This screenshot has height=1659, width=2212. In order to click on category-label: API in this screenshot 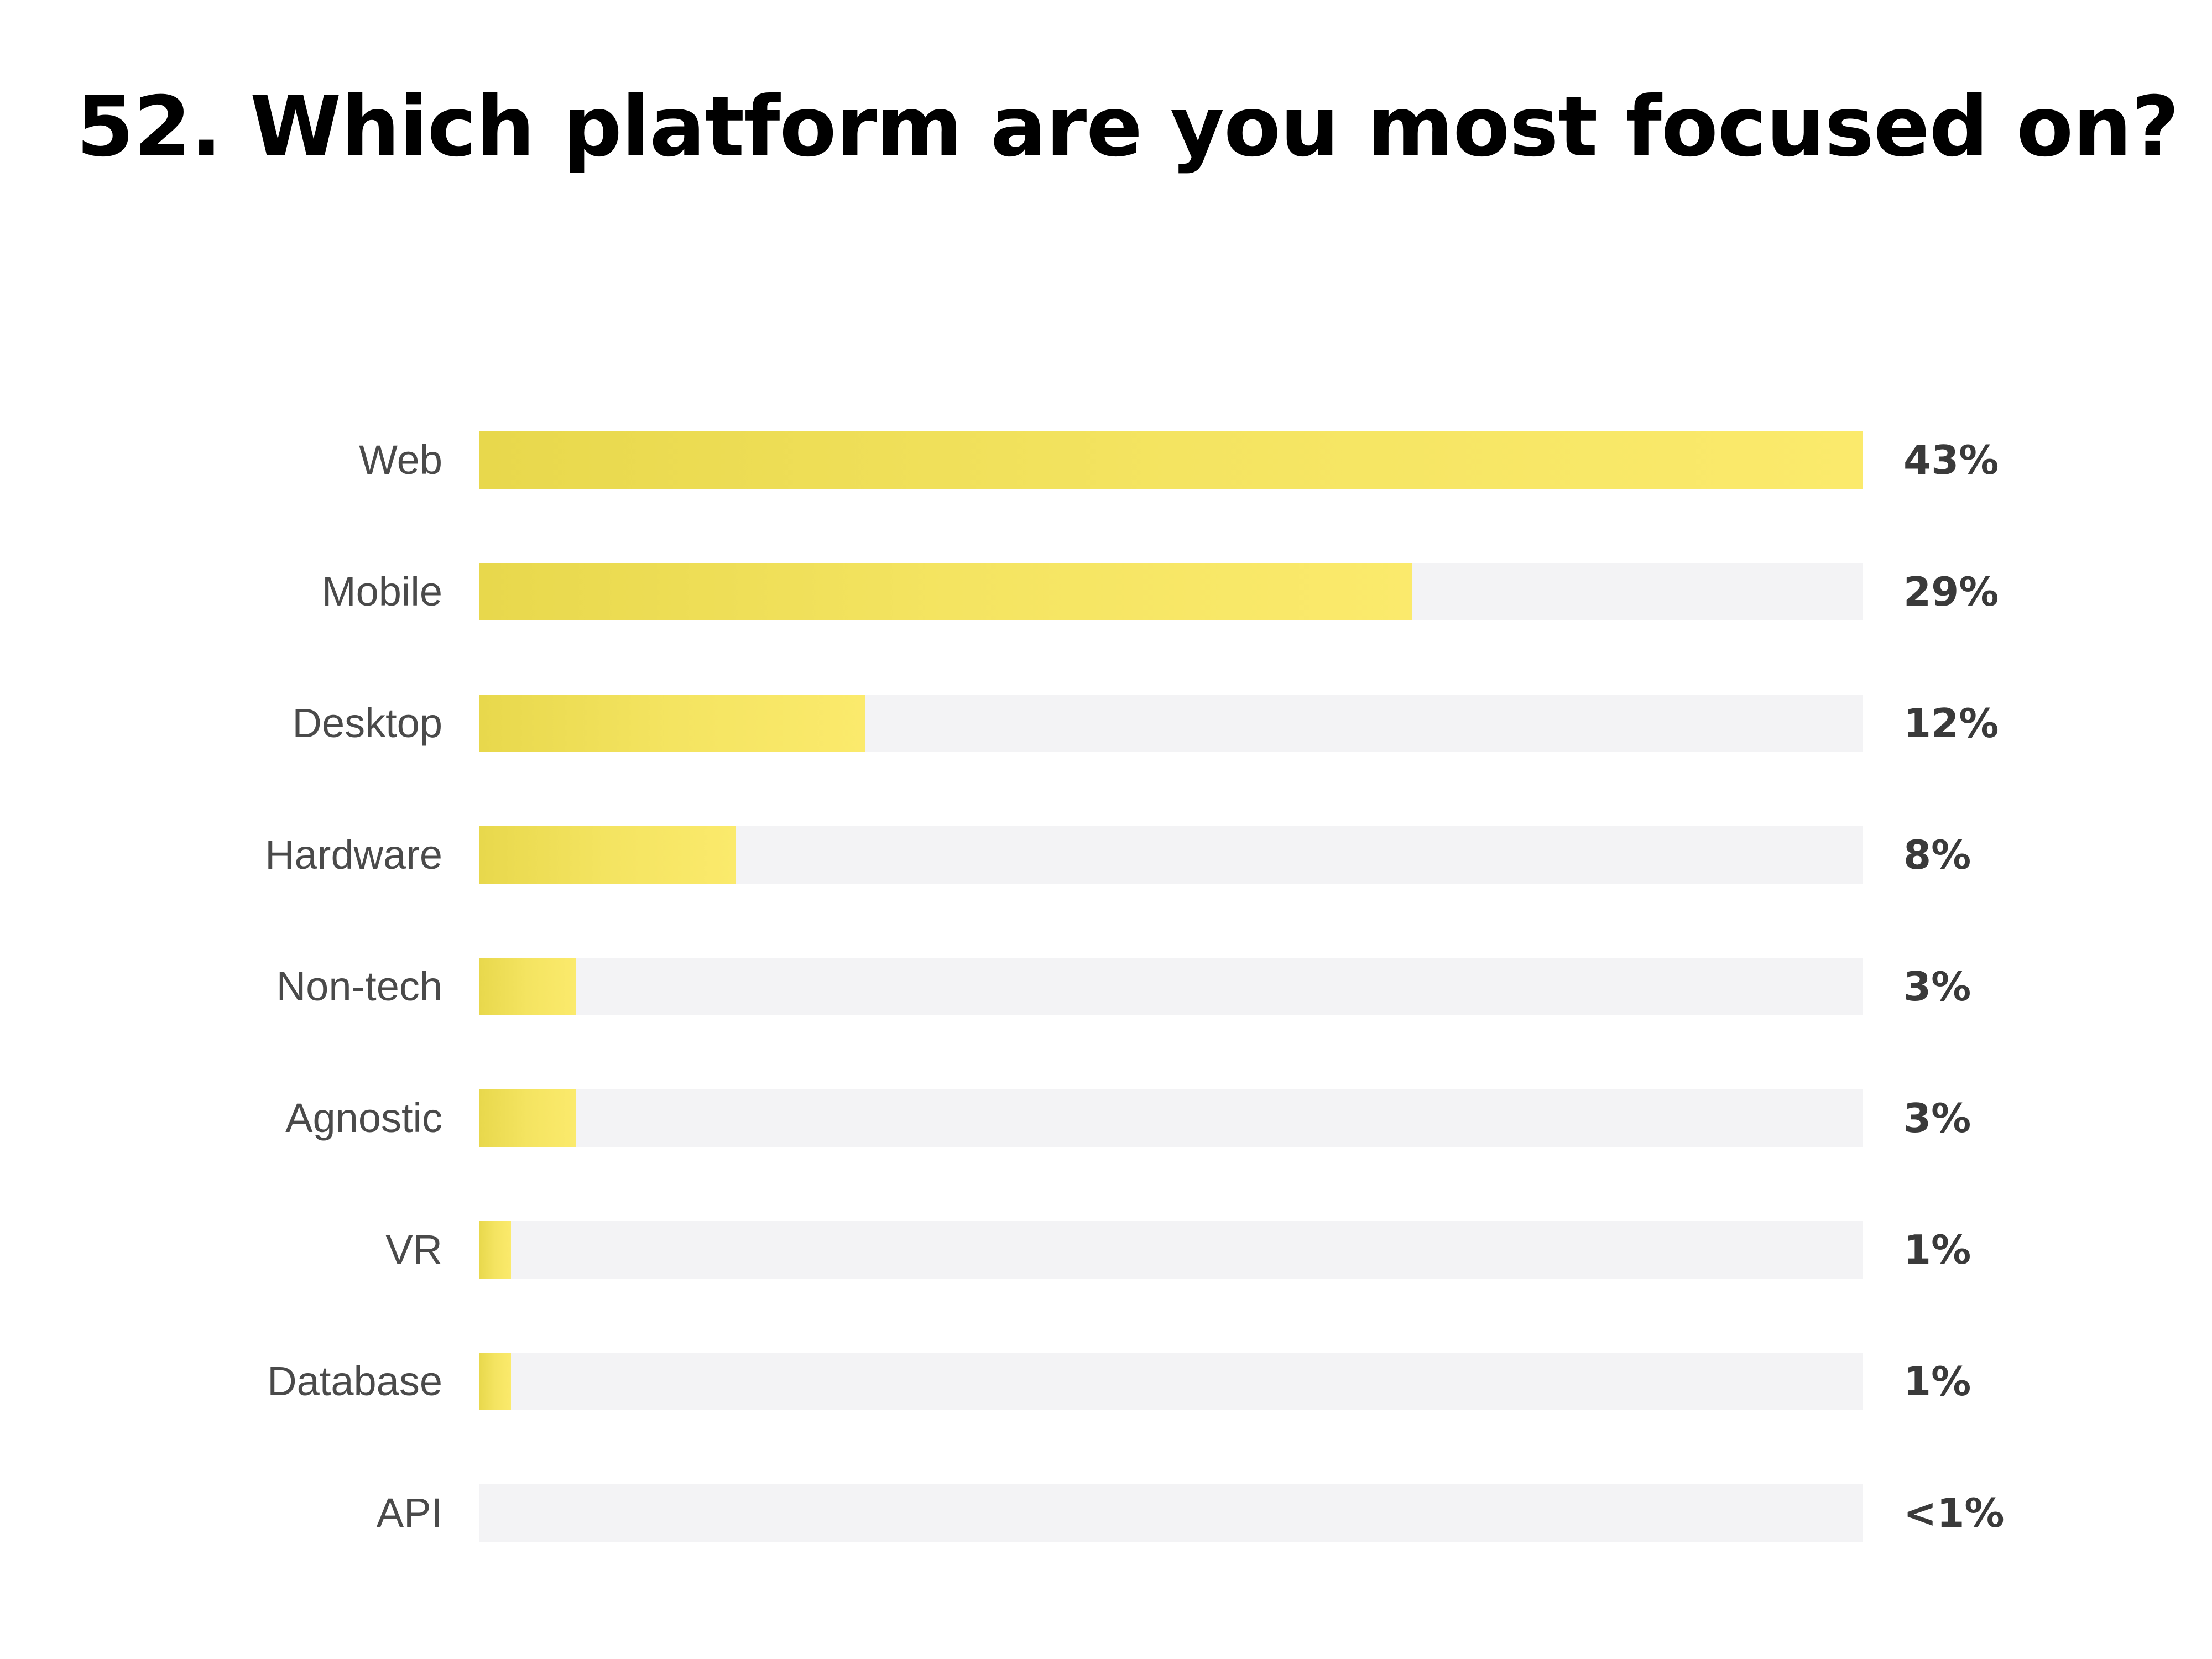, I will do `click(409, 1513)`.